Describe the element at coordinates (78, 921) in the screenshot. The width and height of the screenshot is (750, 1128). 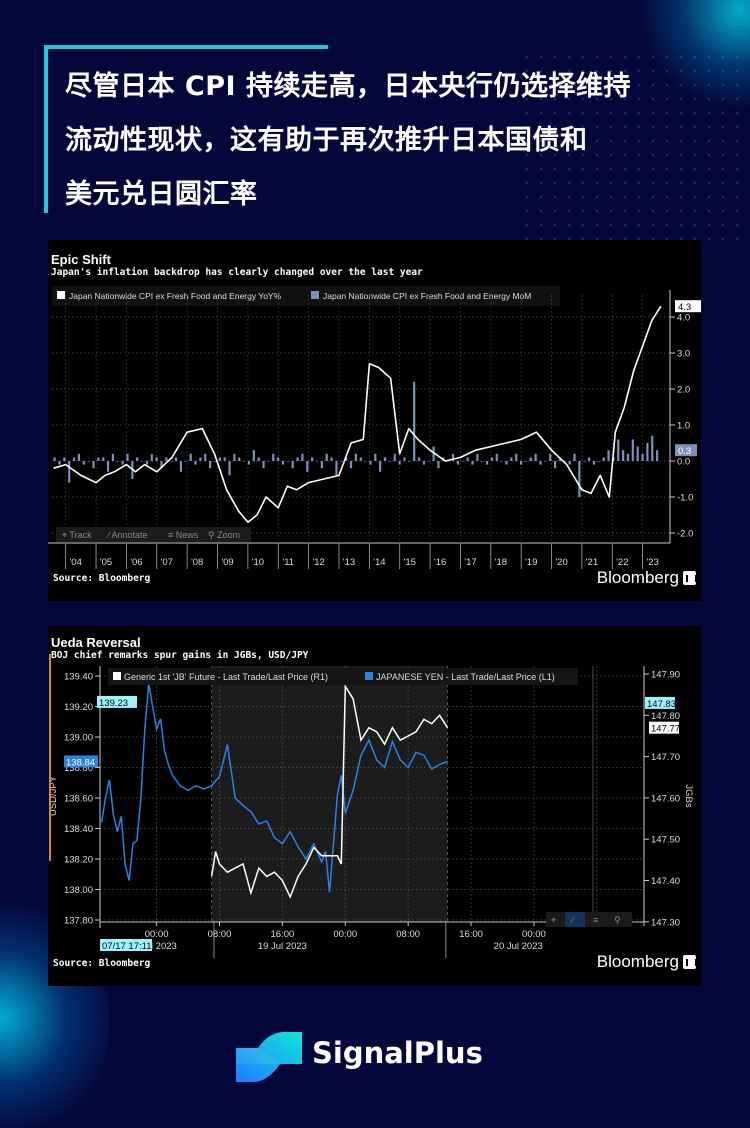
I see `svg-text: 137.80` at that location.